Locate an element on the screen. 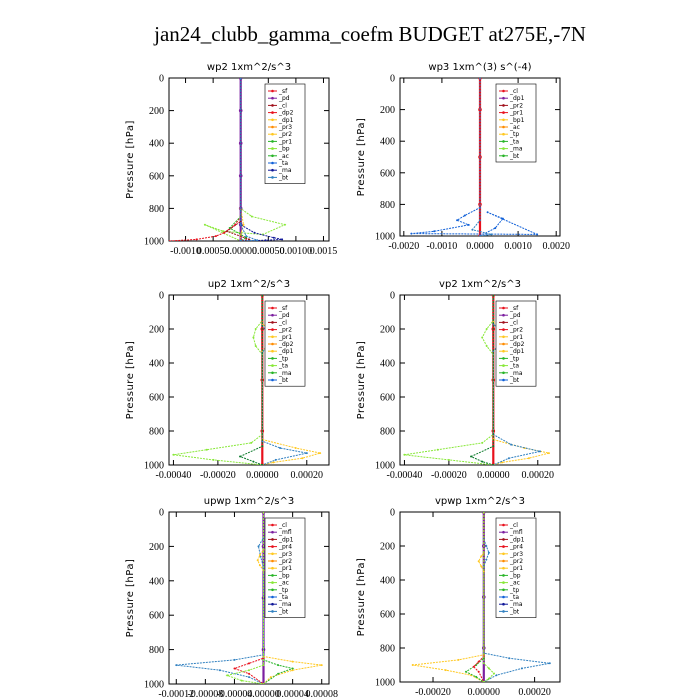 This screenshot has height=700, width=700. series-group is located at coordinates (474, 157).